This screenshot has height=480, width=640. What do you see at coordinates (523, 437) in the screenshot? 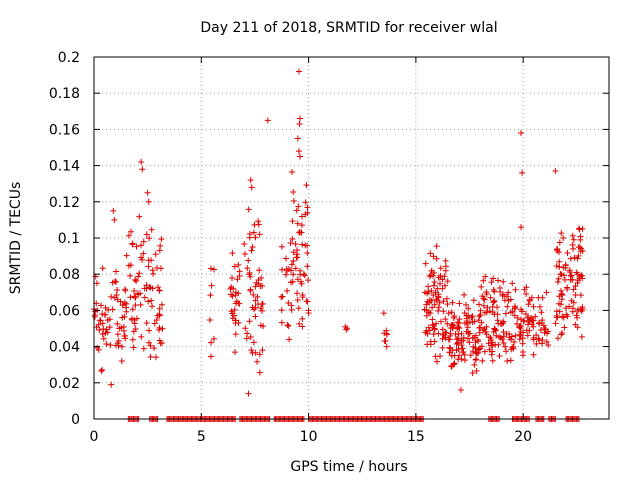
I see `x-tick-label: 20` at bounding box center [523, 437].